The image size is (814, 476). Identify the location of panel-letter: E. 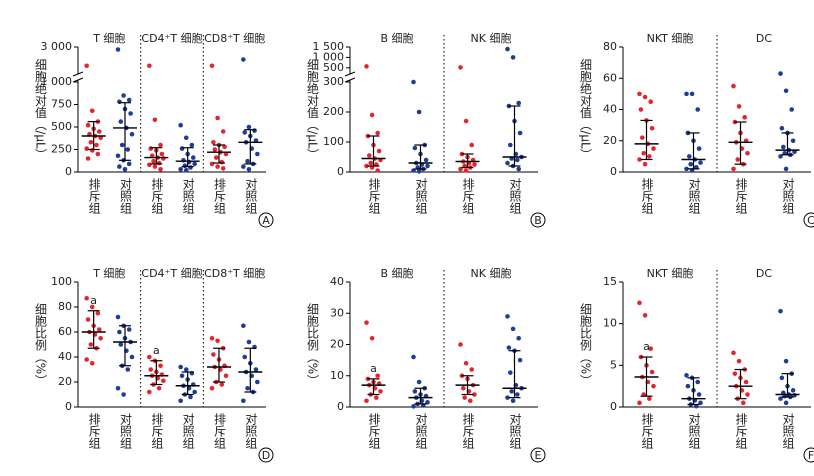
(538, 455).